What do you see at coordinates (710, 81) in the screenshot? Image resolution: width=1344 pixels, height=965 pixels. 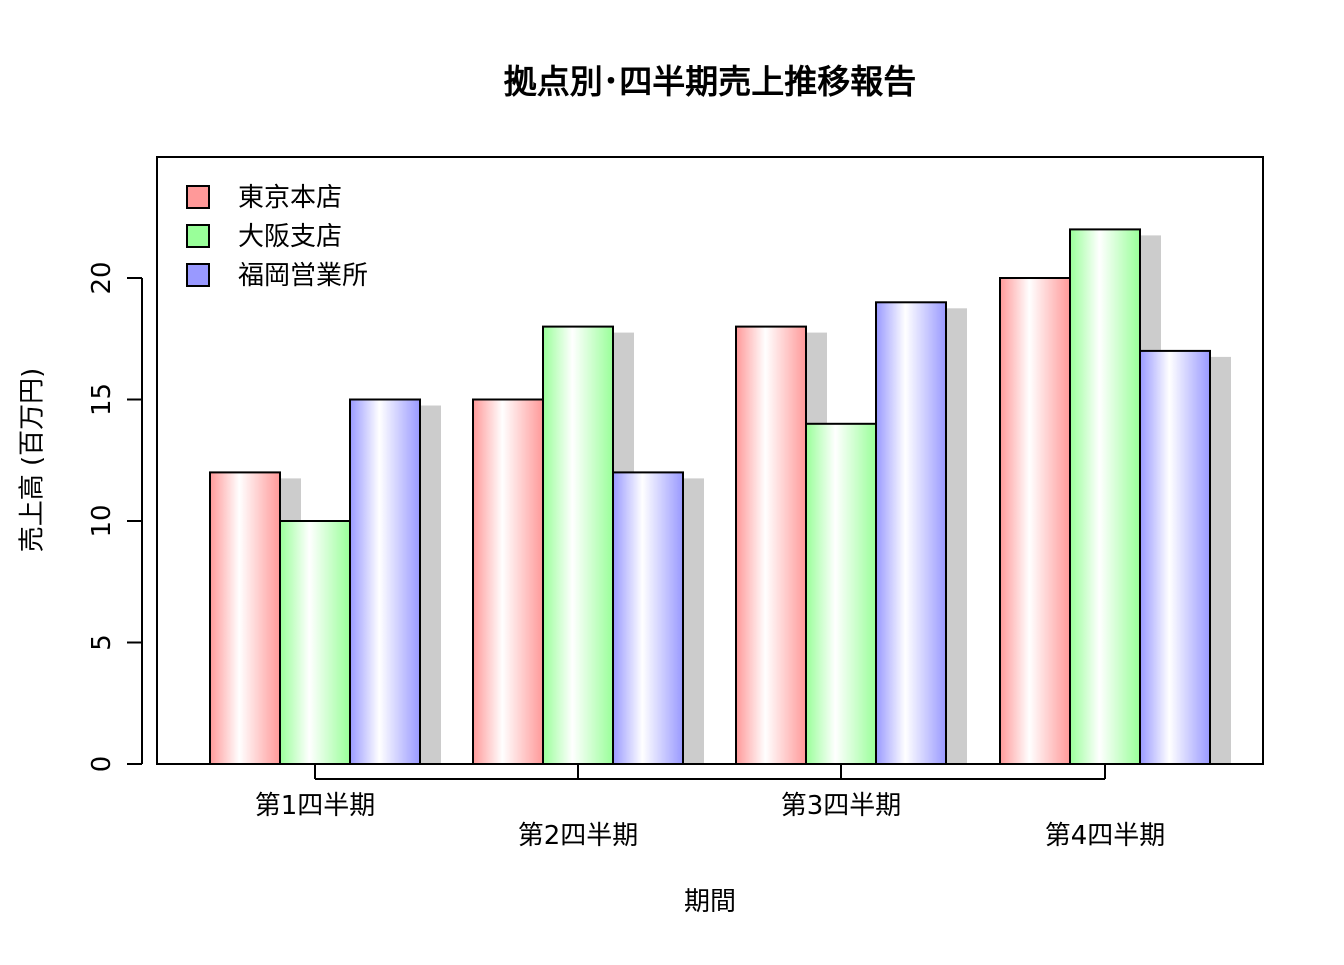 I see `chart-title: 拠点別･四半期売上推移報告` at bounding box center [710, 81].